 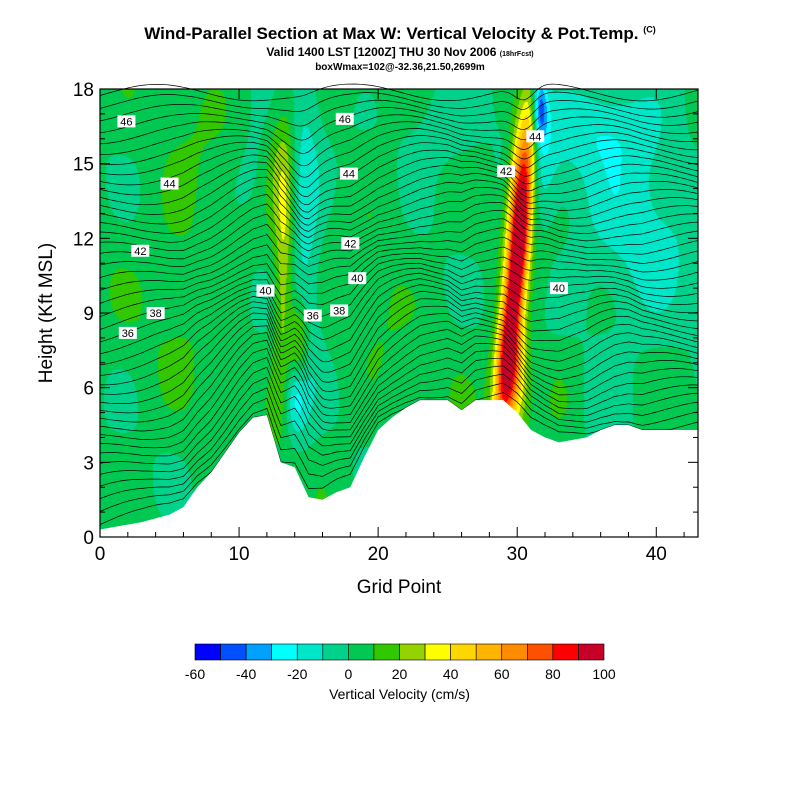 What do you see at coordinates (88, 463) in the screenshot?
I see `y-tick-label: 3` at bounding box center [88, 463].